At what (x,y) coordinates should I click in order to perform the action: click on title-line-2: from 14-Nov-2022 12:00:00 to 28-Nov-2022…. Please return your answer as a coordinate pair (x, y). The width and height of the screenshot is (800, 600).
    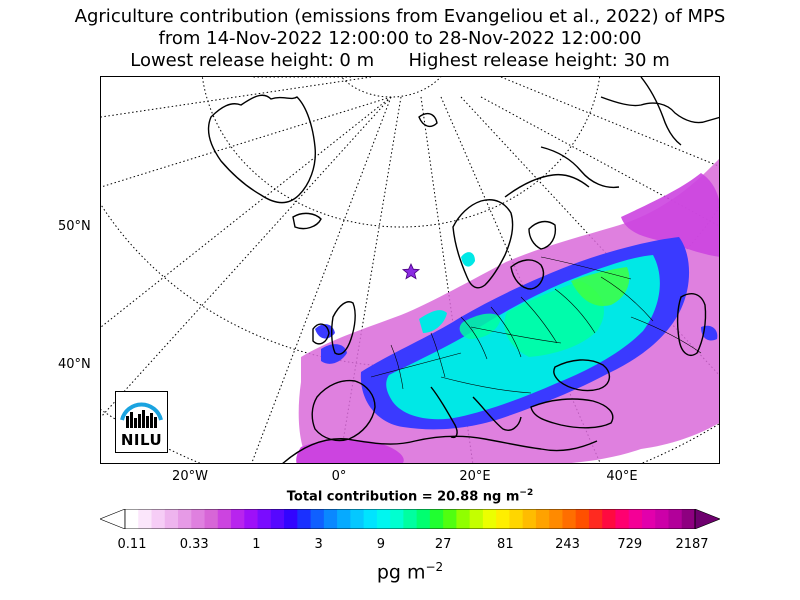
    Looking at the image, I should click on (400, 38).